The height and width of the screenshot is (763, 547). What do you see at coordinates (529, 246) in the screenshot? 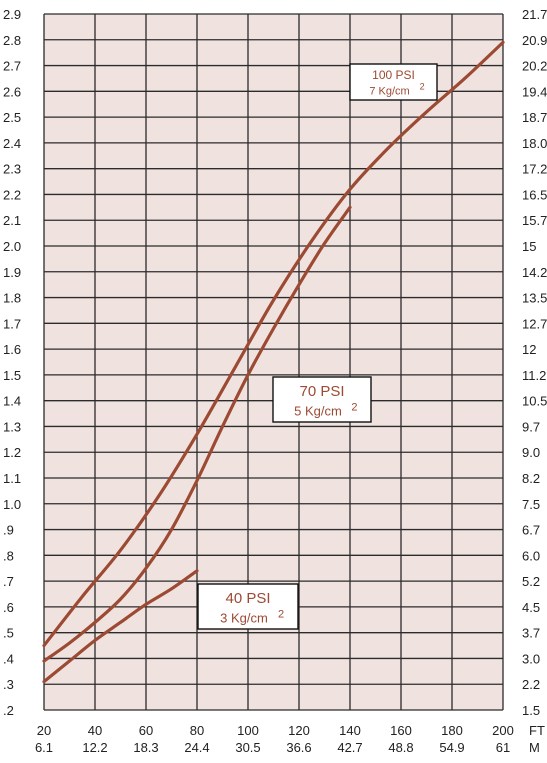
I see `y-tick-label-right: 15` at bounding box center [529, 246].